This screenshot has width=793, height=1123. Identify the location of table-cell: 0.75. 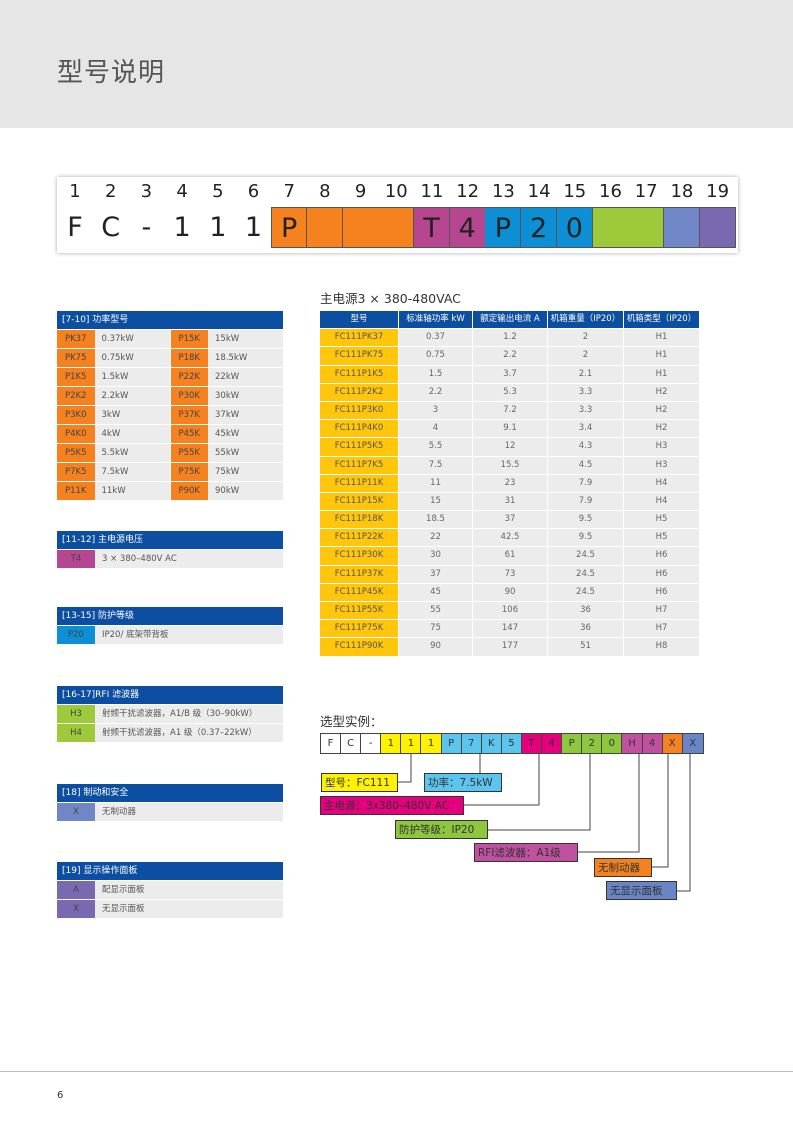
(435, 356).